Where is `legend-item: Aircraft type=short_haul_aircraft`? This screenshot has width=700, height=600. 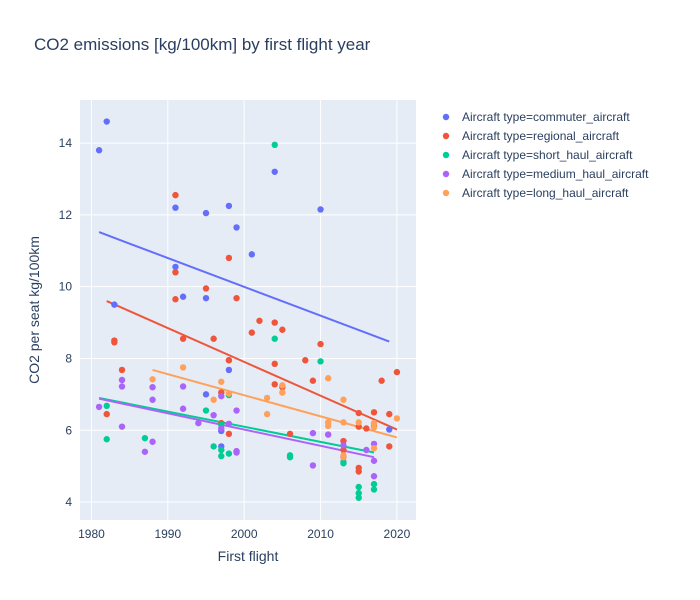 legend-item: Aircraft type=short_haul_aircraft is located at coordinates (537, 155).